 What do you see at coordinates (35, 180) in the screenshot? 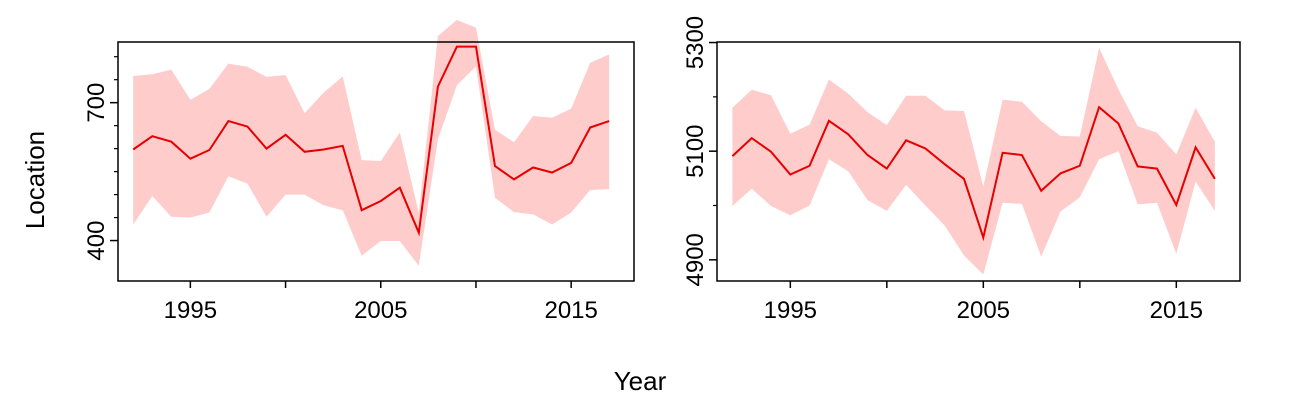
I see `y-axis-title: Location` at bounding box center [35, 180].